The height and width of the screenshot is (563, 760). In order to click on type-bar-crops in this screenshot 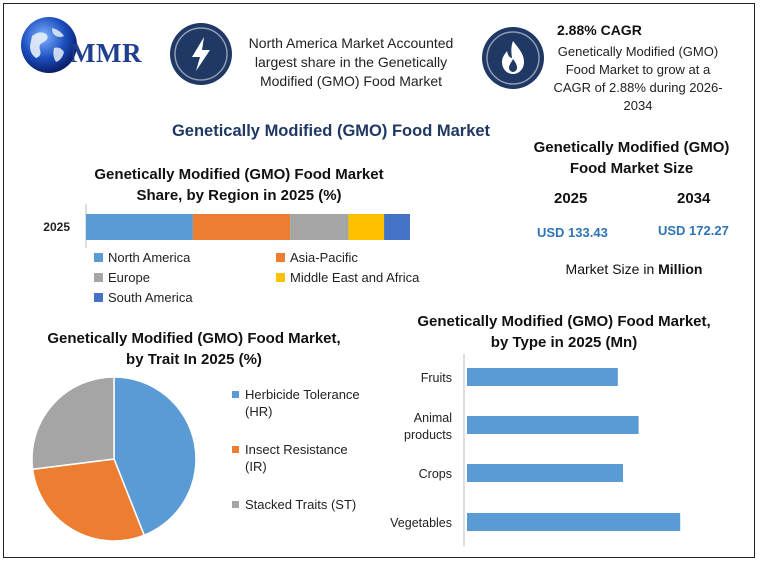, I will do `click(545, 473)`.